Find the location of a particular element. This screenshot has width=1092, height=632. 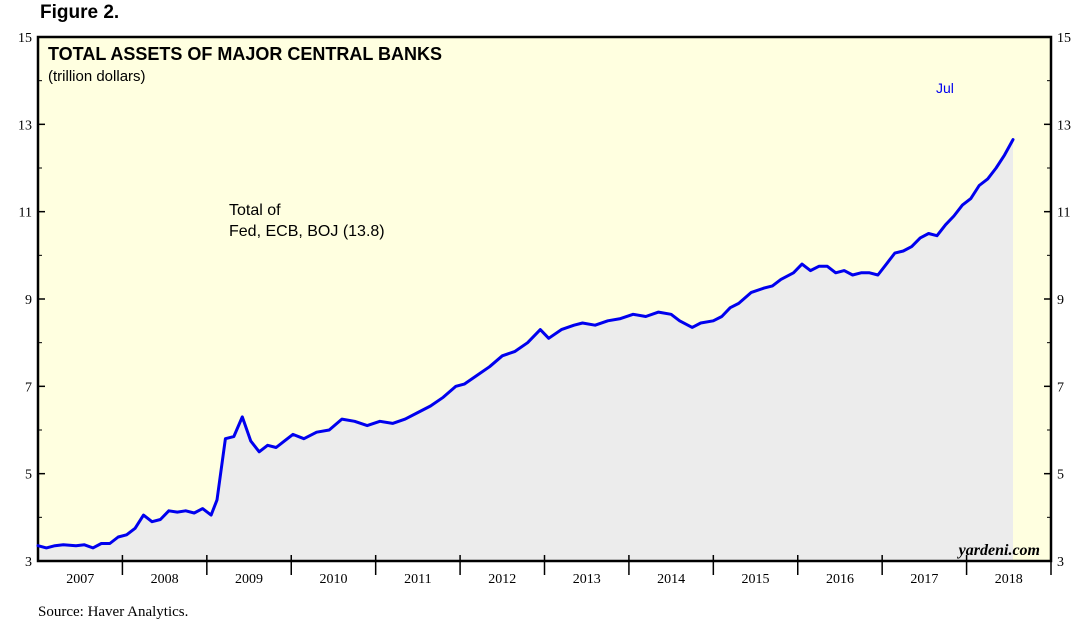

x-year-label: 2011 is located at coordinates (417, 579).